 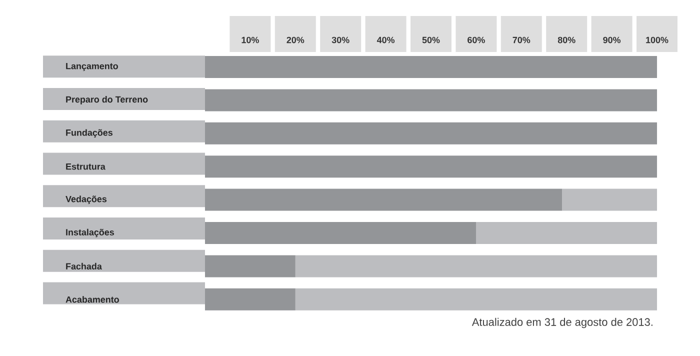 What do you see at coordinates (431, 40) in the screenshot?
I see `x-tick-label: 50%` at bounding box center [431, 40].